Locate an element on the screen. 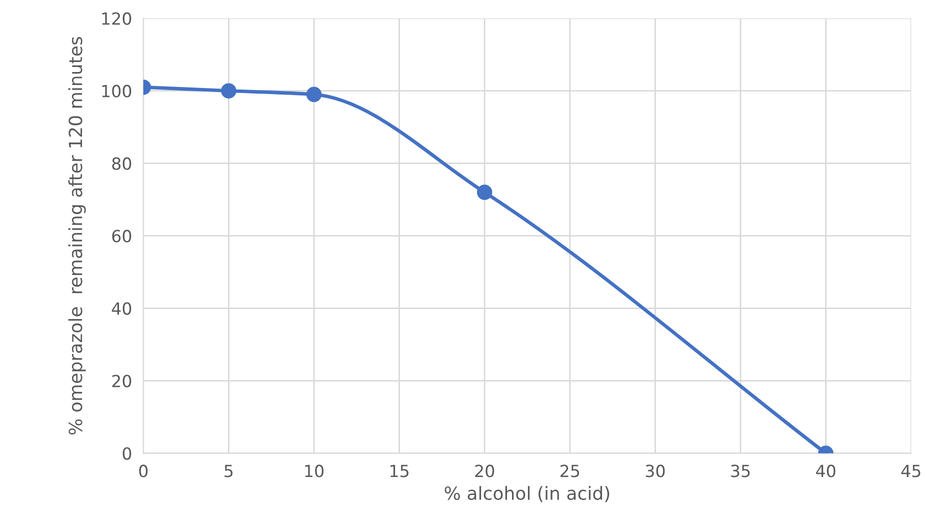 This screenshot has width=925, height=524. y-tick-label: 80 is located at coordinates (122, 163).